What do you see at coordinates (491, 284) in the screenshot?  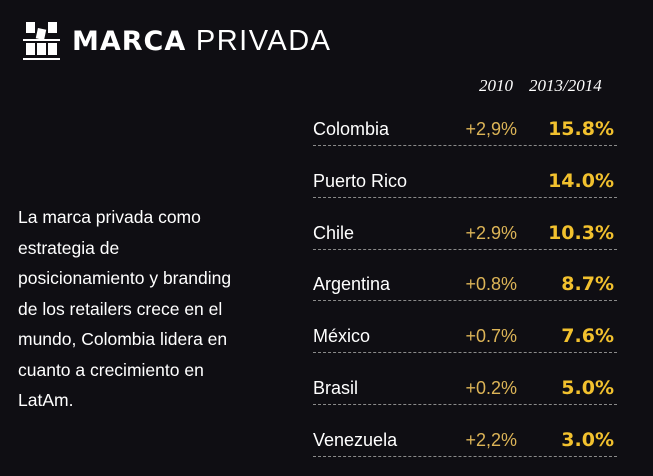 I see `value-2010: +0.8%` at bounding box center [491, 284].